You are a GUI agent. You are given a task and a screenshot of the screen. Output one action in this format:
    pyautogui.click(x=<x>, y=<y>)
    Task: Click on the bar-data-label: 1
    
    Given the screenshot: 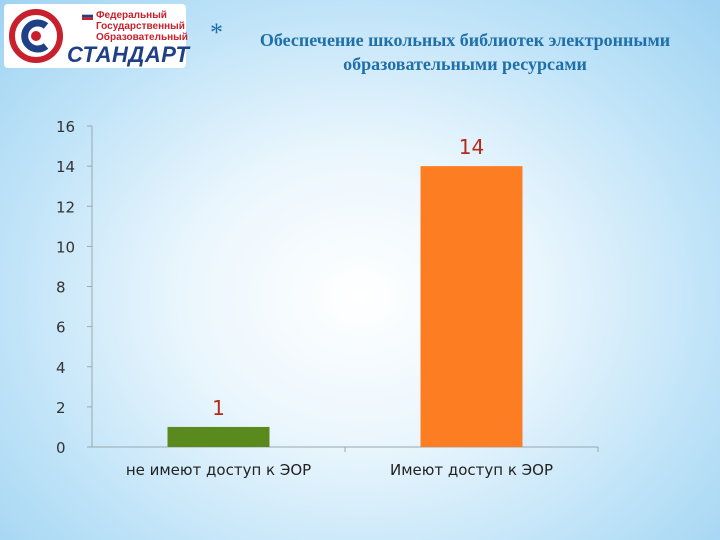 What is the action you would take?
    pyautogui.click(x=218, y=408)
    